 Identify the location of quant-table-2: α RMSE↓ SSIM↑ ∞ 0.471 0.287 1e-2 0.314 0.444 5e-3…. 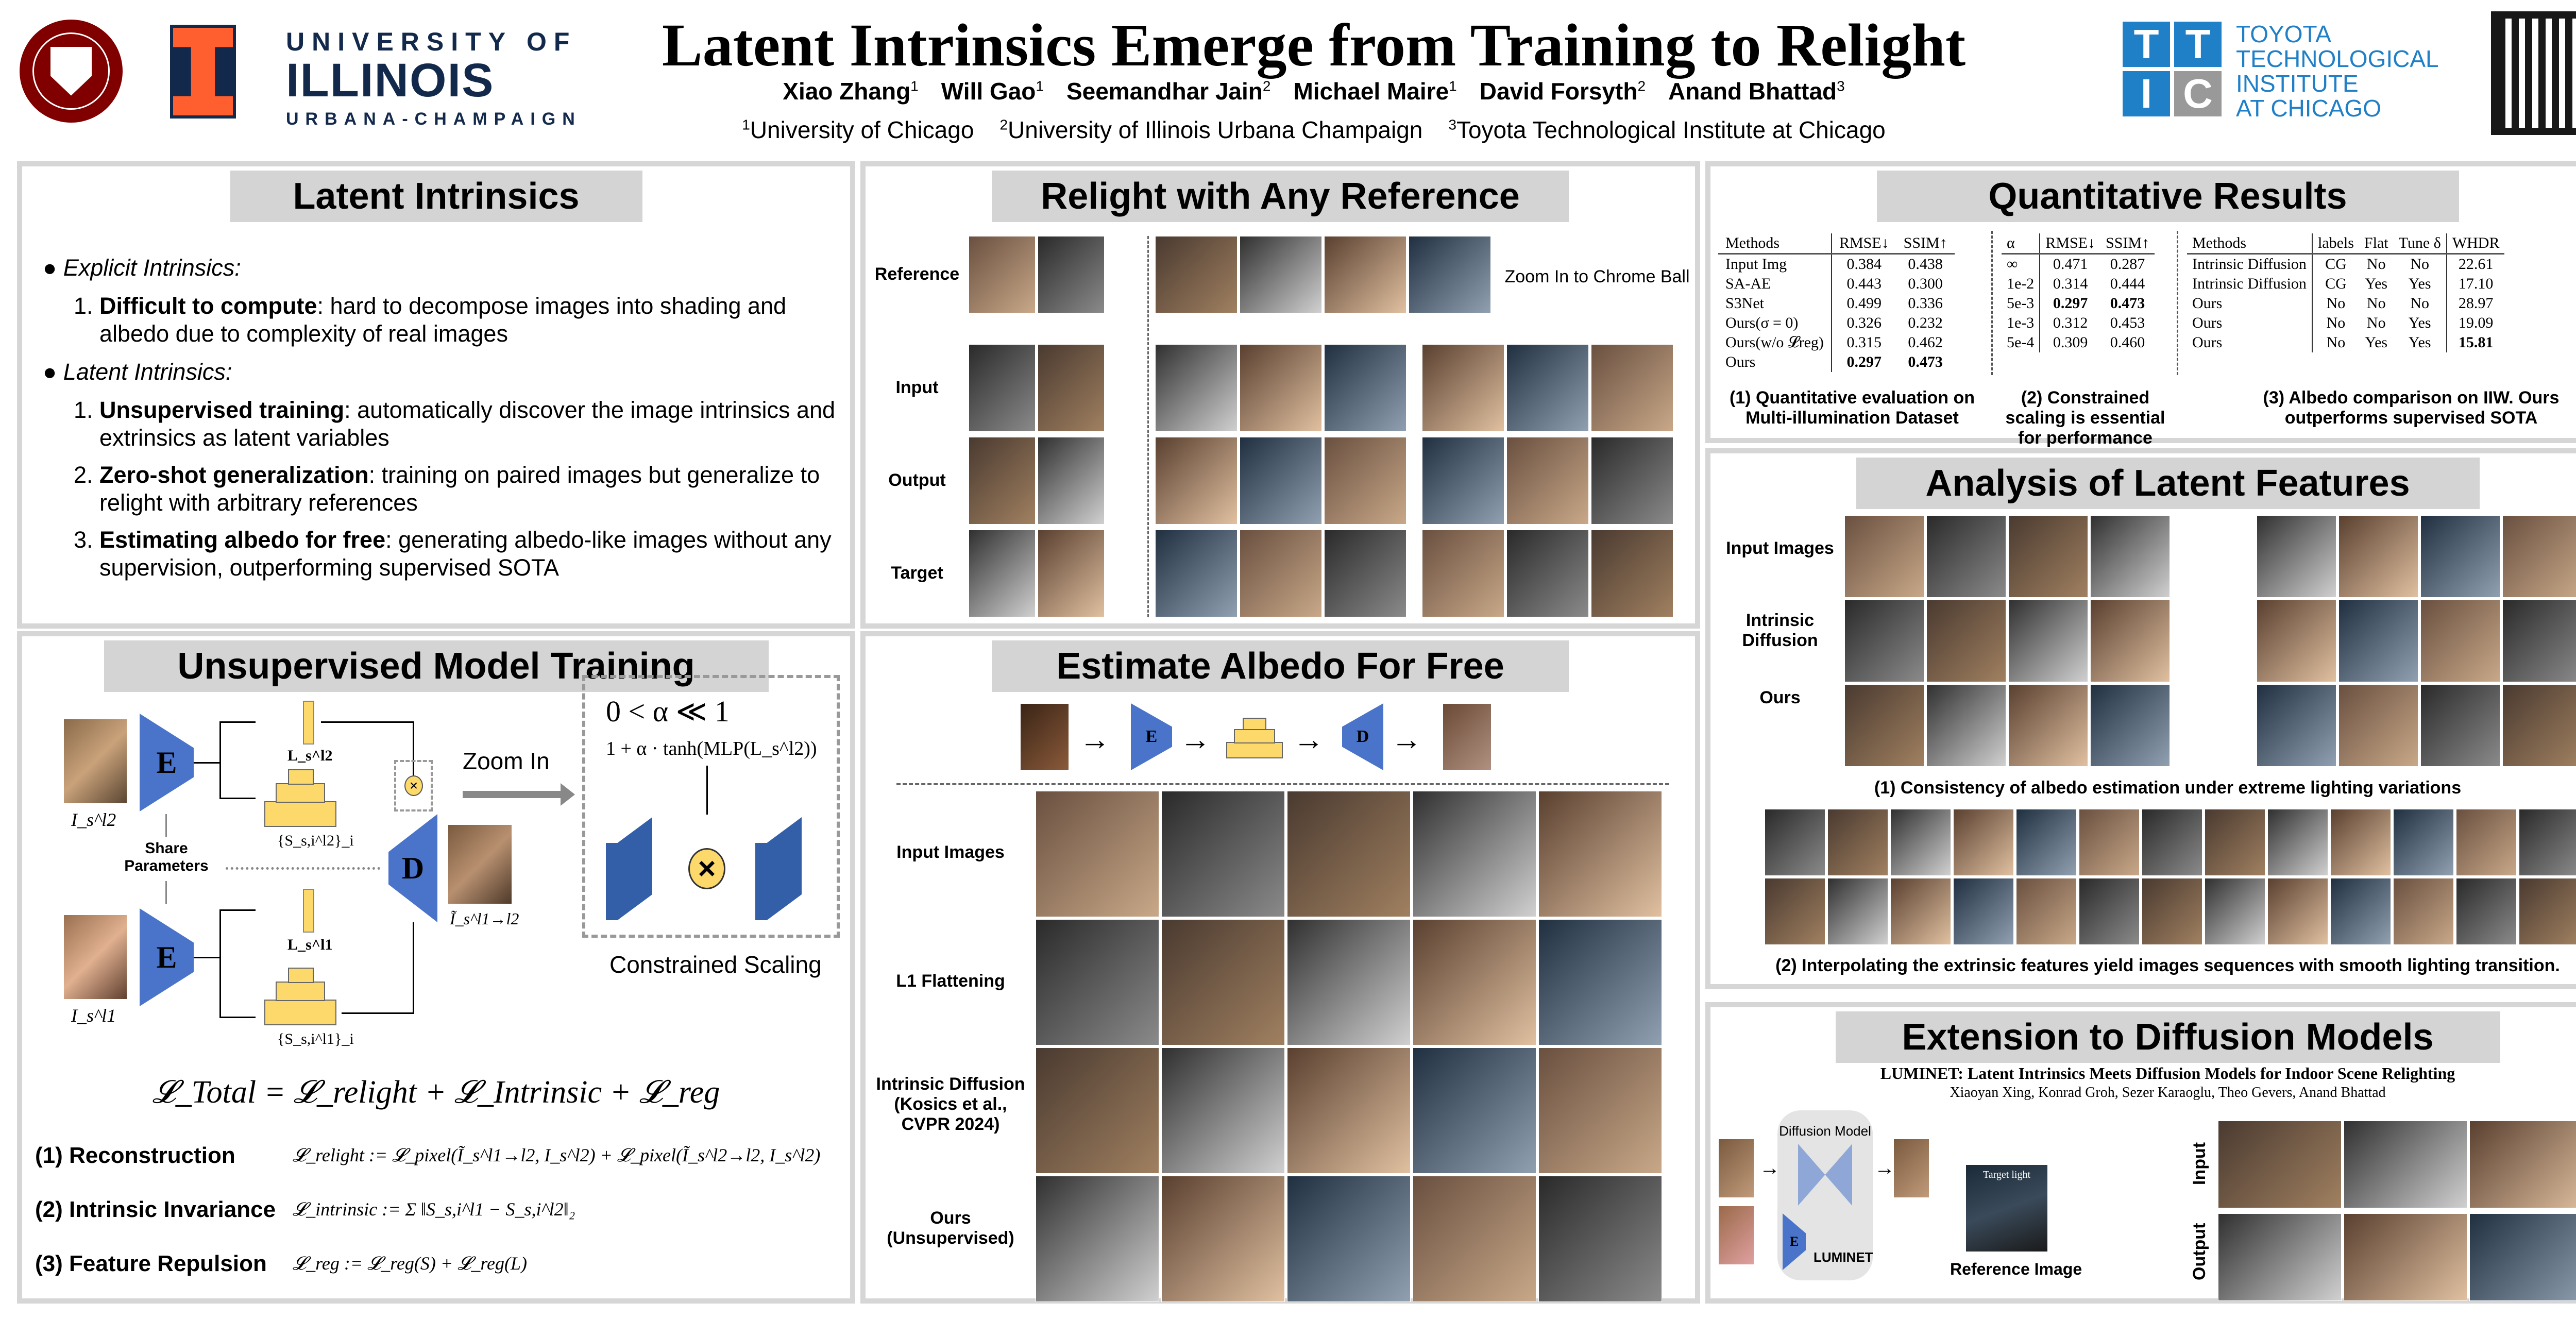
(2078, 292).